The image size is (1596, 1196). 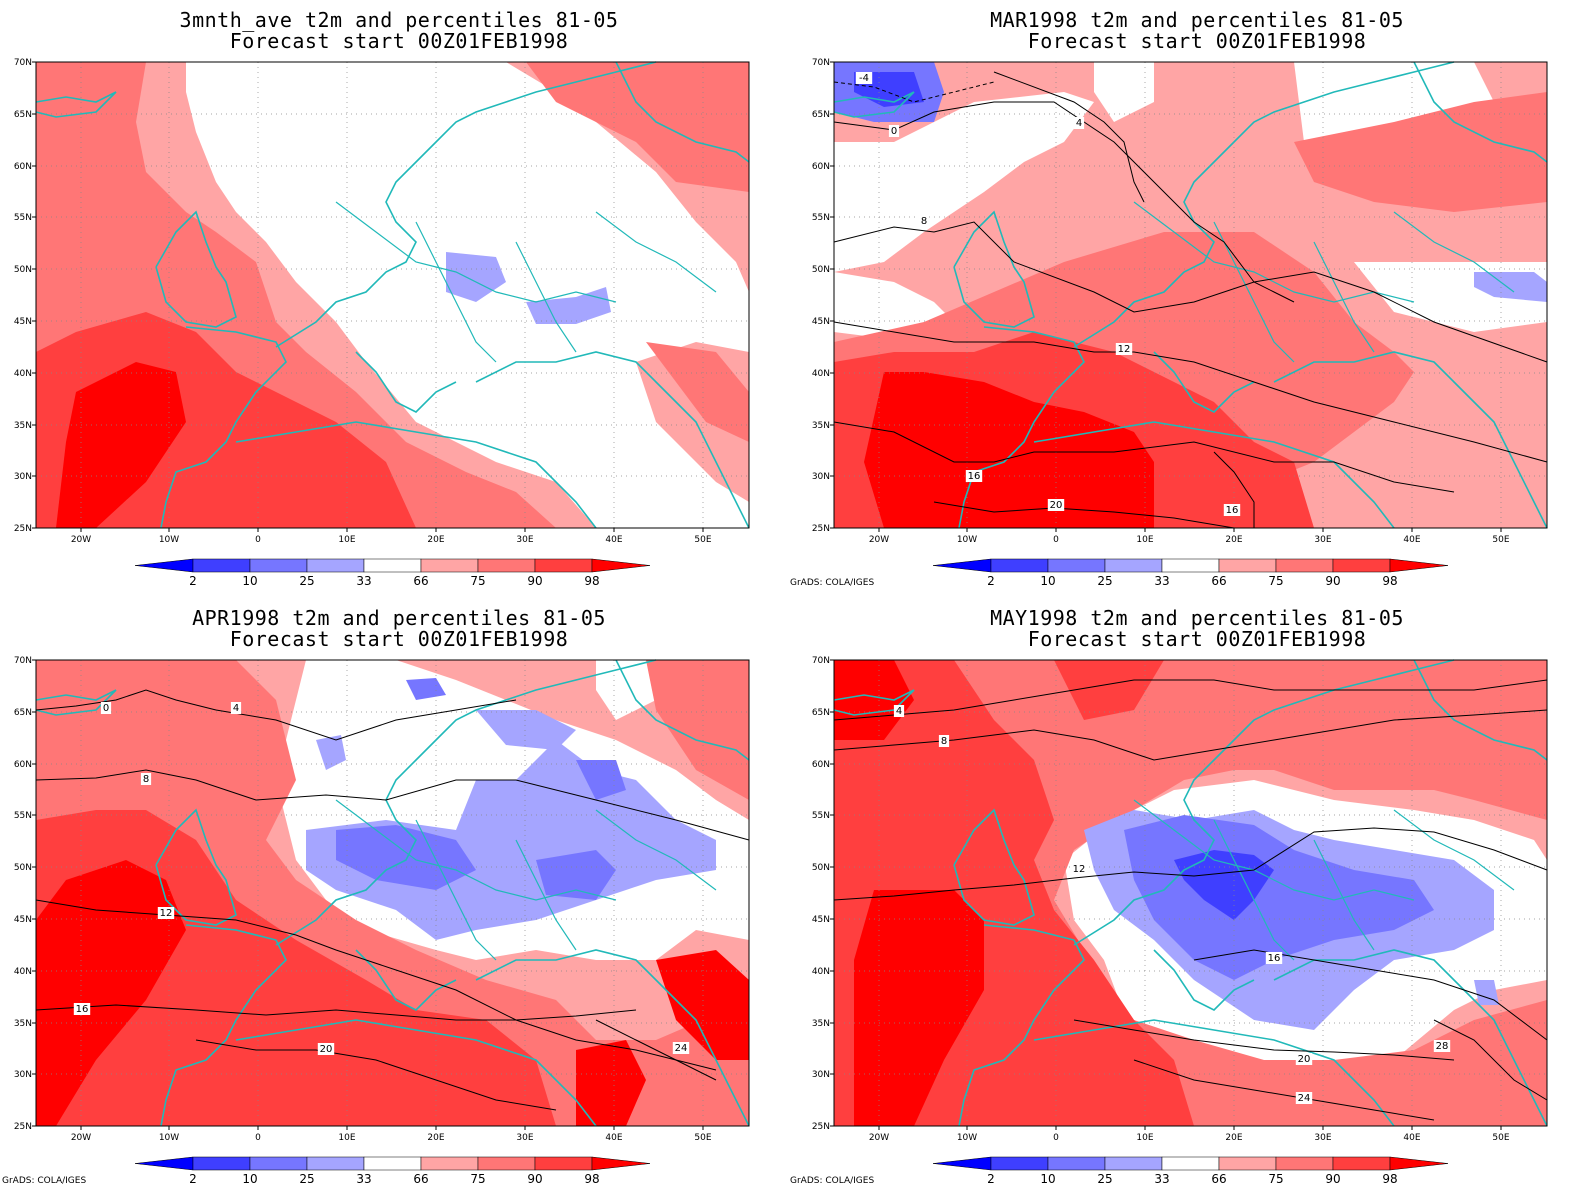 I want to click on lon-tick-label: 10W, so click(x=169, y=1138).